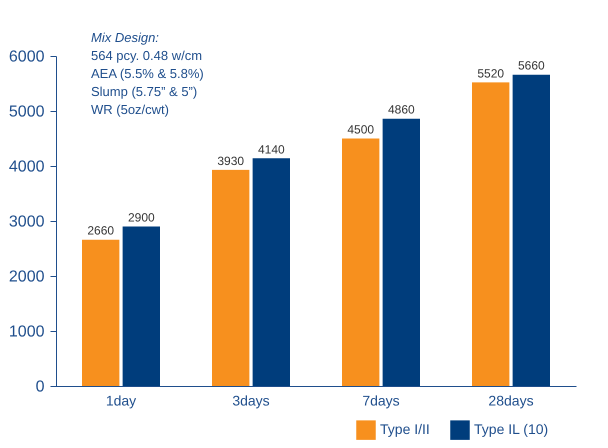  I want to click on y-tick-label: 0, so click(40, 387).